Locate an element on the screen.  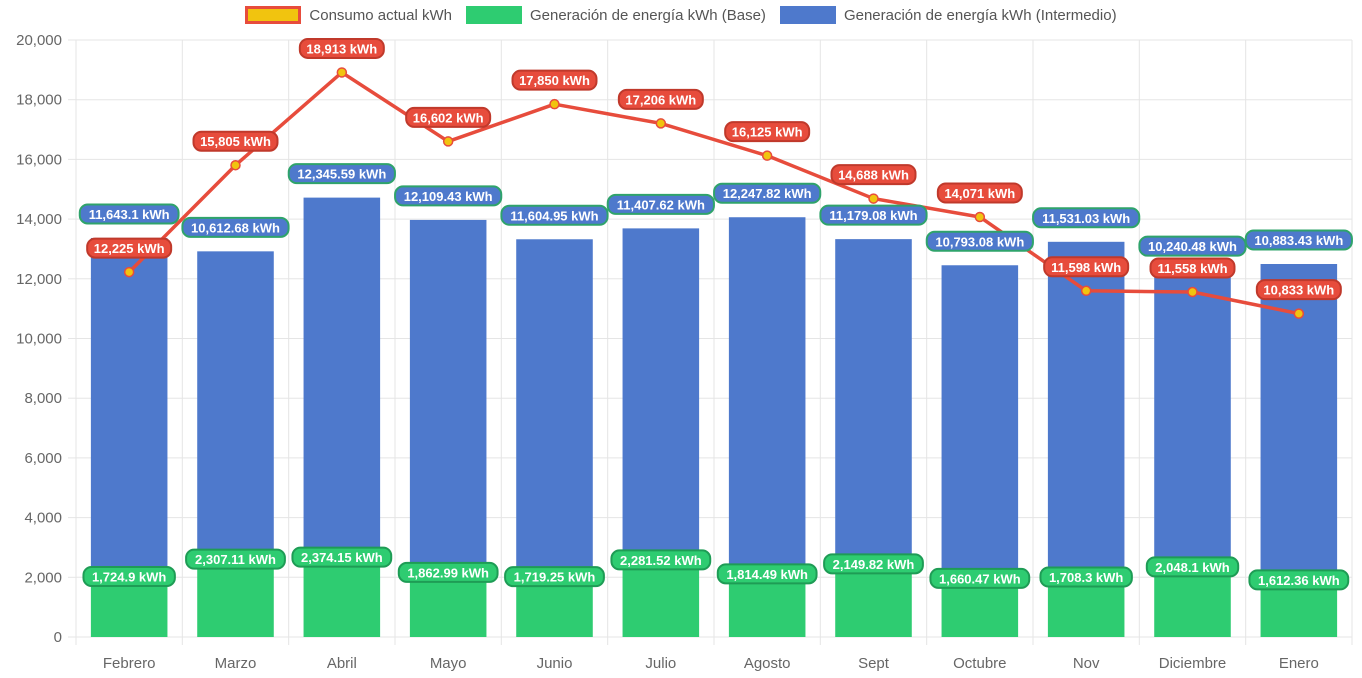
x-tick-label: Diciembre is located at coordinates (1193, 663).